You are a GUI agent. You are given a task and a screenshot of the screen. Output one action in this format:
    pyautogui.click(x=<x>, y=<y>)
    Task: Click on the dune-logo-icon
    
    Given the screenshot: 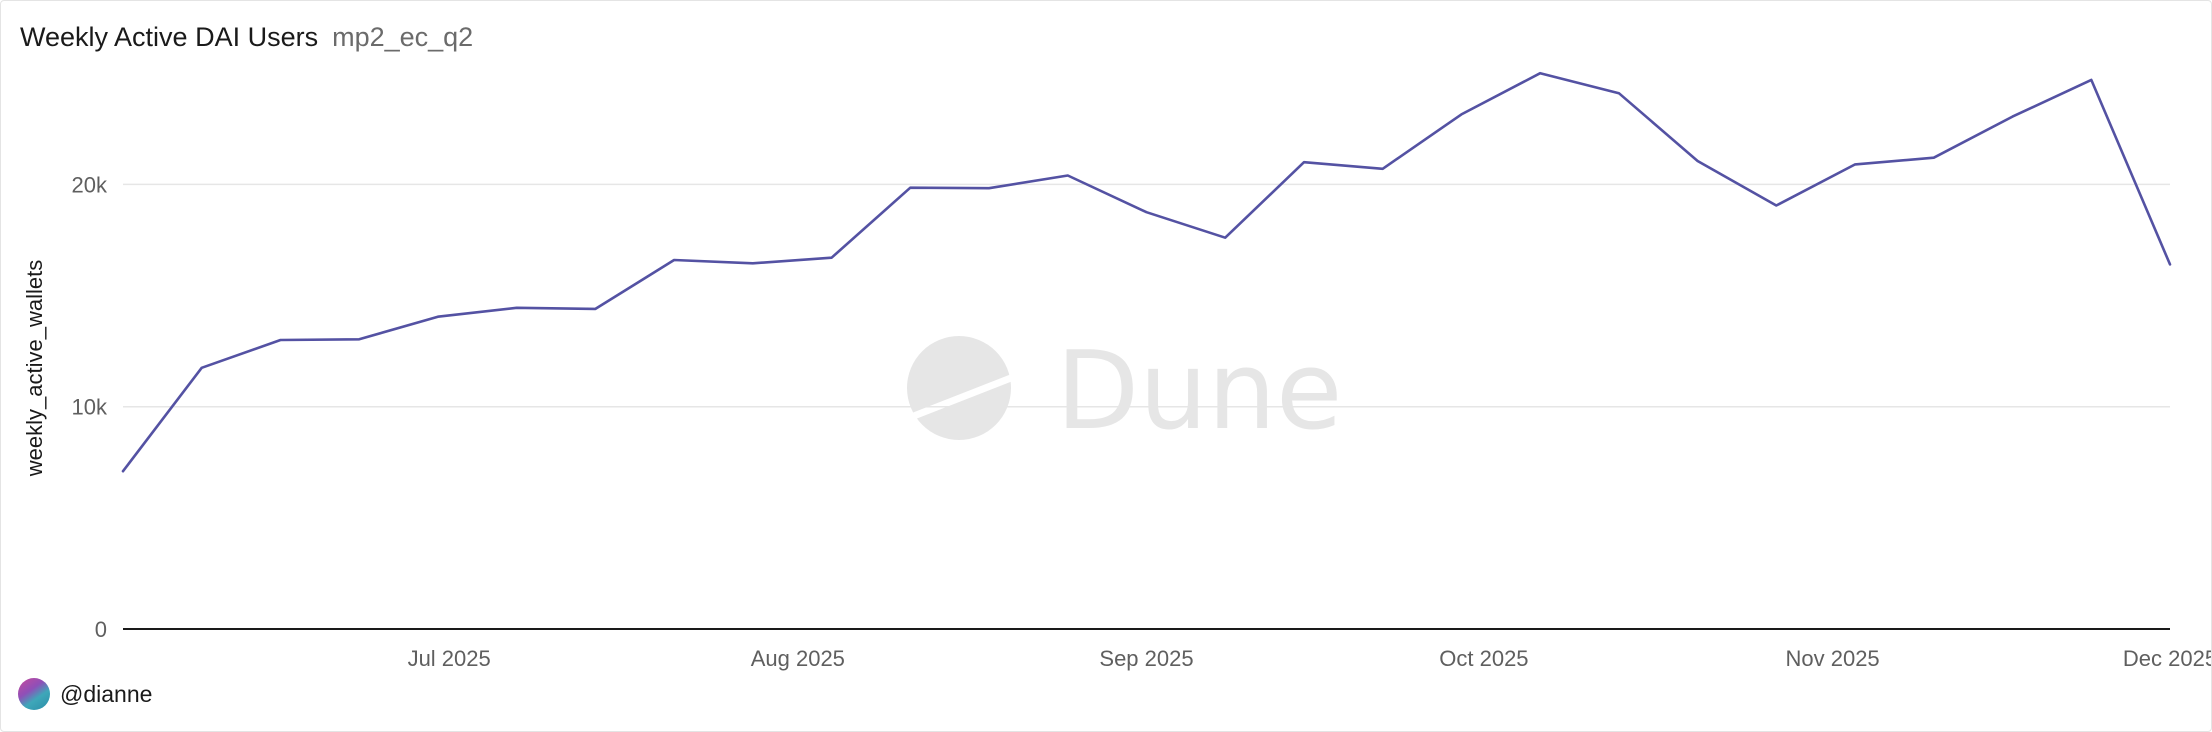 What is the action you would take?
    pyautogui.click(x=959, y=388)
    